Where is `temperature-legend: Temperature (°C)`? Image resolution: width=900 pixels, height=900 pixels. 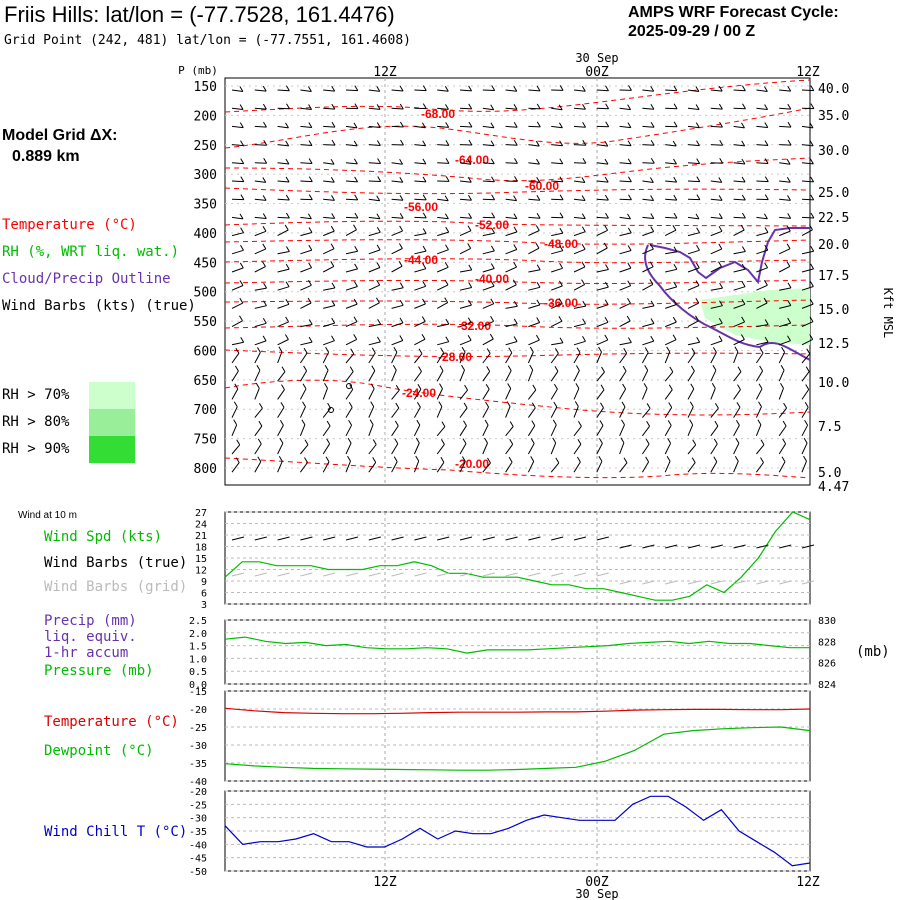 temperature-legend: Temperature (°C) is located at coordinates (69, 225).